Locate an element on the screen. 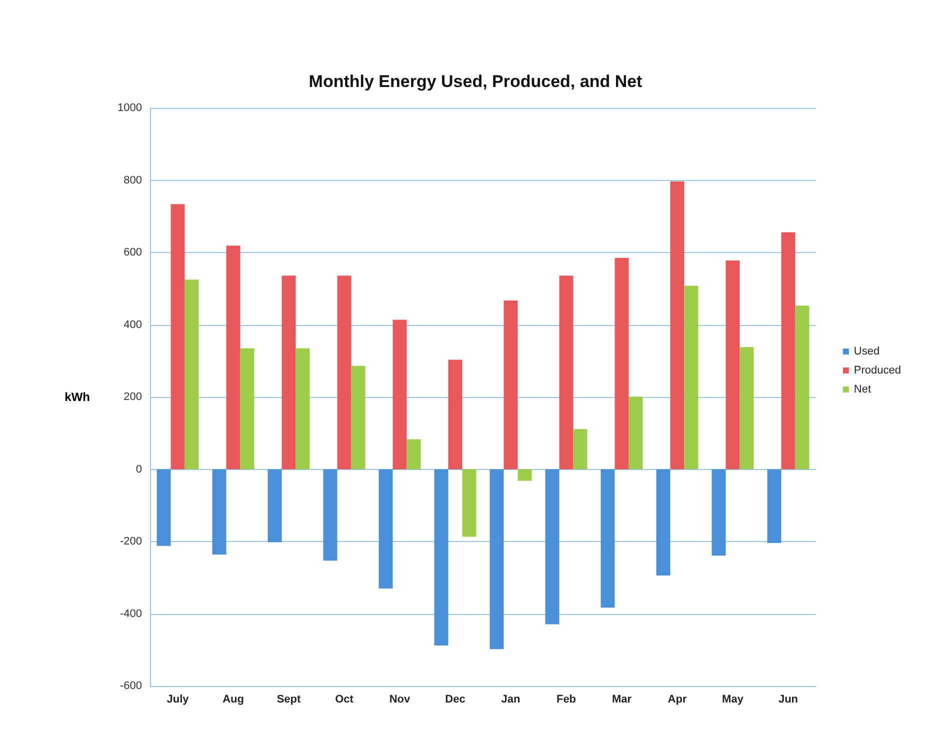  x-tick-label: Dec is located at coordinates (455, 700).